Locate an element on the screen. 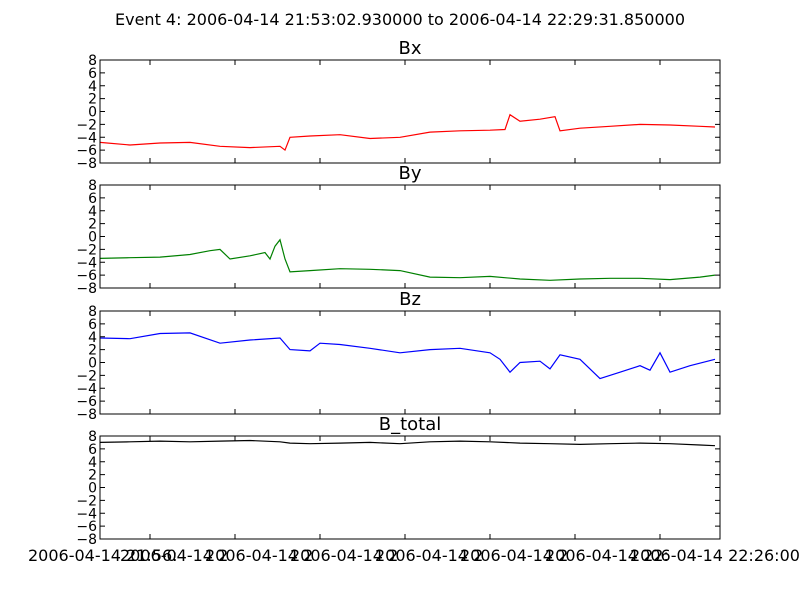 The height and width of the screenshot is (600, 800). x-tick-label: 2006-04-14 22: is located at coordinates (607, 555).